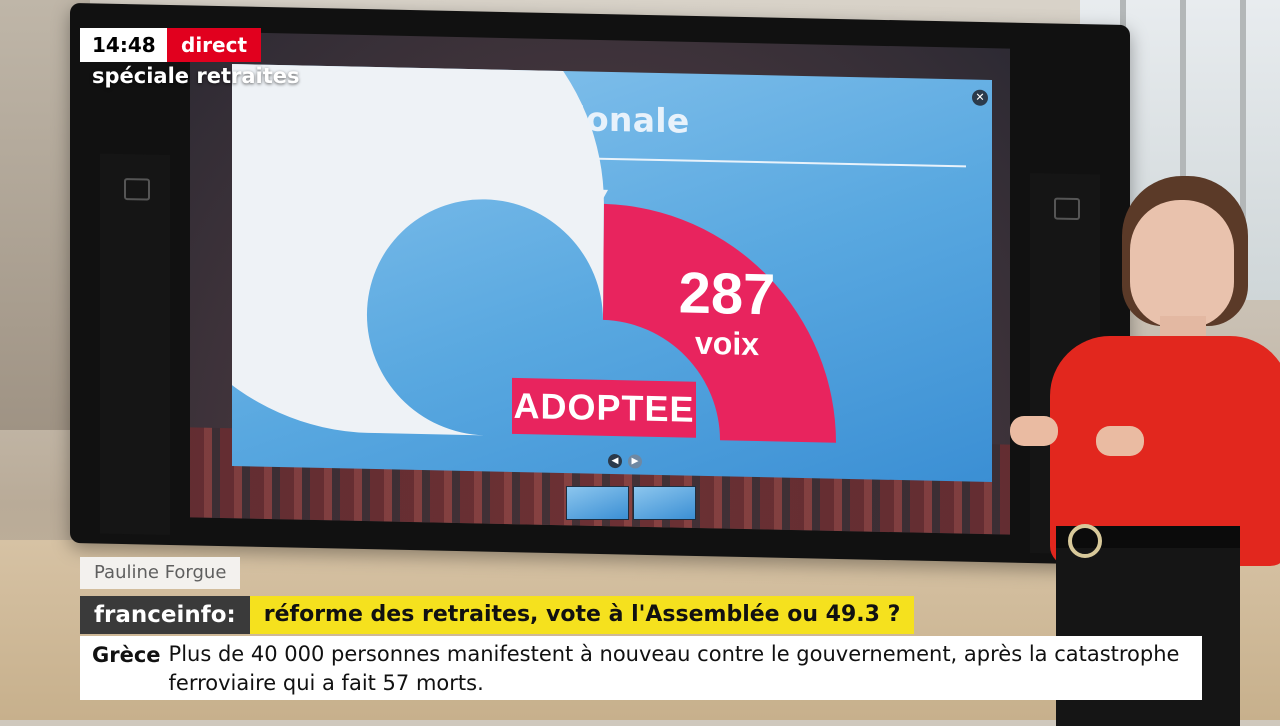  I want to click on result-label: ADOPTEE, so click(604, 407).